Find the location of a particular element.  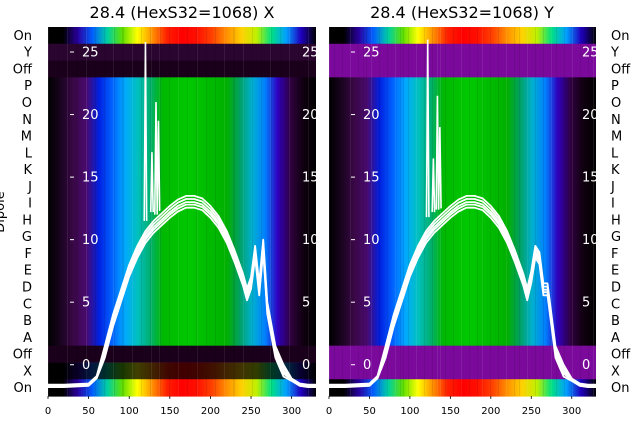

line-y-tick-label-right: 5 is located at coordinates (306, 303).